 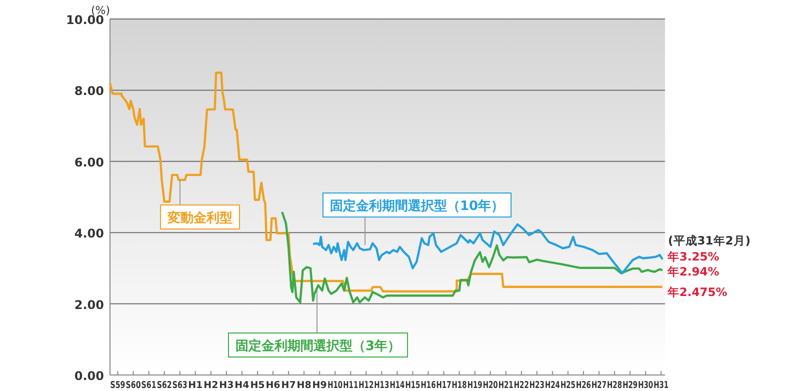 What do you see at coordinates (89, 233) in the screenshot?
I see `y-tick-label: 4.00` at bounding box center [89, 233].